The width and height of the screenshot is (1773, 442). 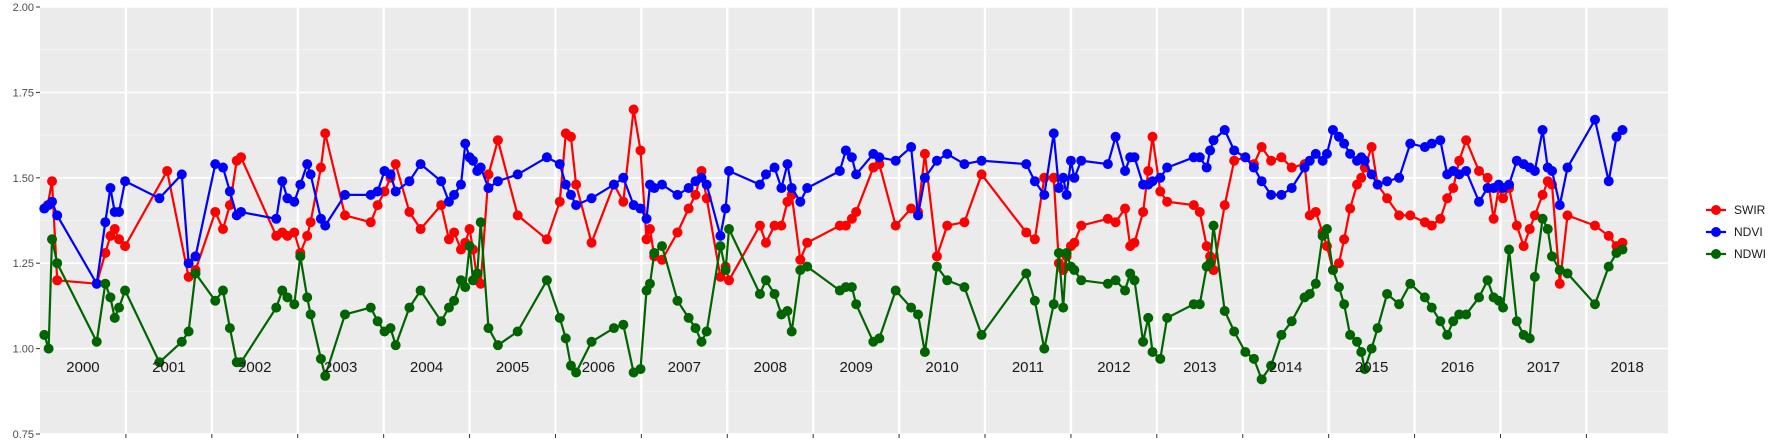 What do you see at coordinates (23, 350) in the screenshot?
I see `y-tick-label: 1.00` at bounding box center [23, 350].